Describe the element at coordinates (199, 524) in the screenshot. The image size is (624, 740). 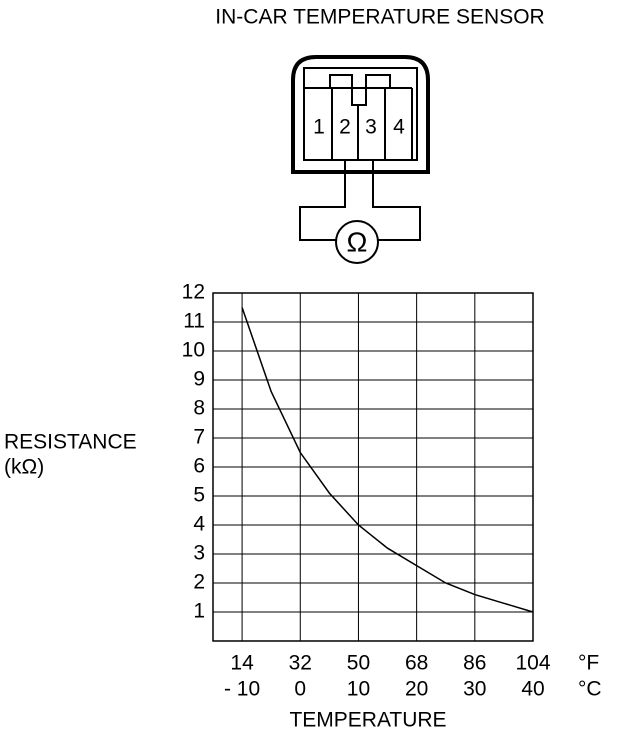
I see `y-tick-label: 4` at that location.